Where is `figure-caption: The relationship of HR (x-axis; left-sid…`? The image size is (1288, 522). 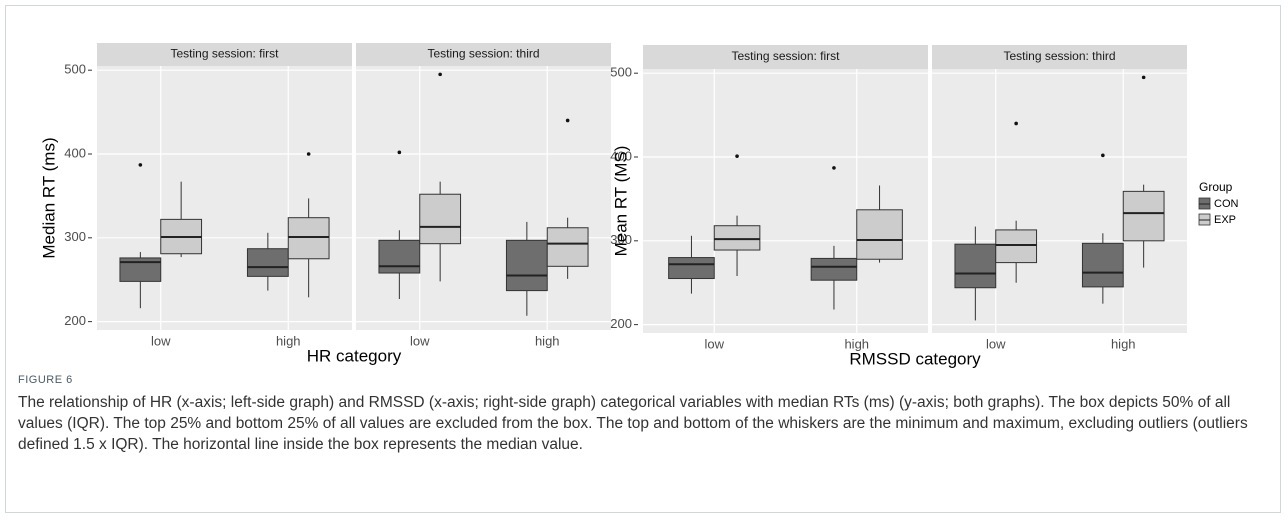
figure-caption: The relationship of HR (x-axis; left-sid… is located at coordinates (633, 423).